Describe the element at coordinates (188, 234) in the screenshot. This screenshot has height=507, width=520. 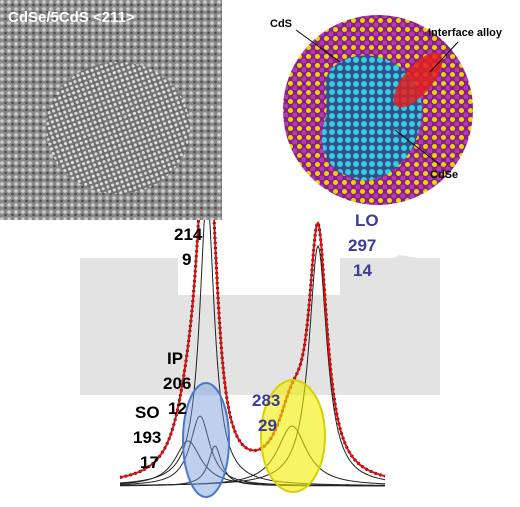
I see `peak-position: 214` at that location.